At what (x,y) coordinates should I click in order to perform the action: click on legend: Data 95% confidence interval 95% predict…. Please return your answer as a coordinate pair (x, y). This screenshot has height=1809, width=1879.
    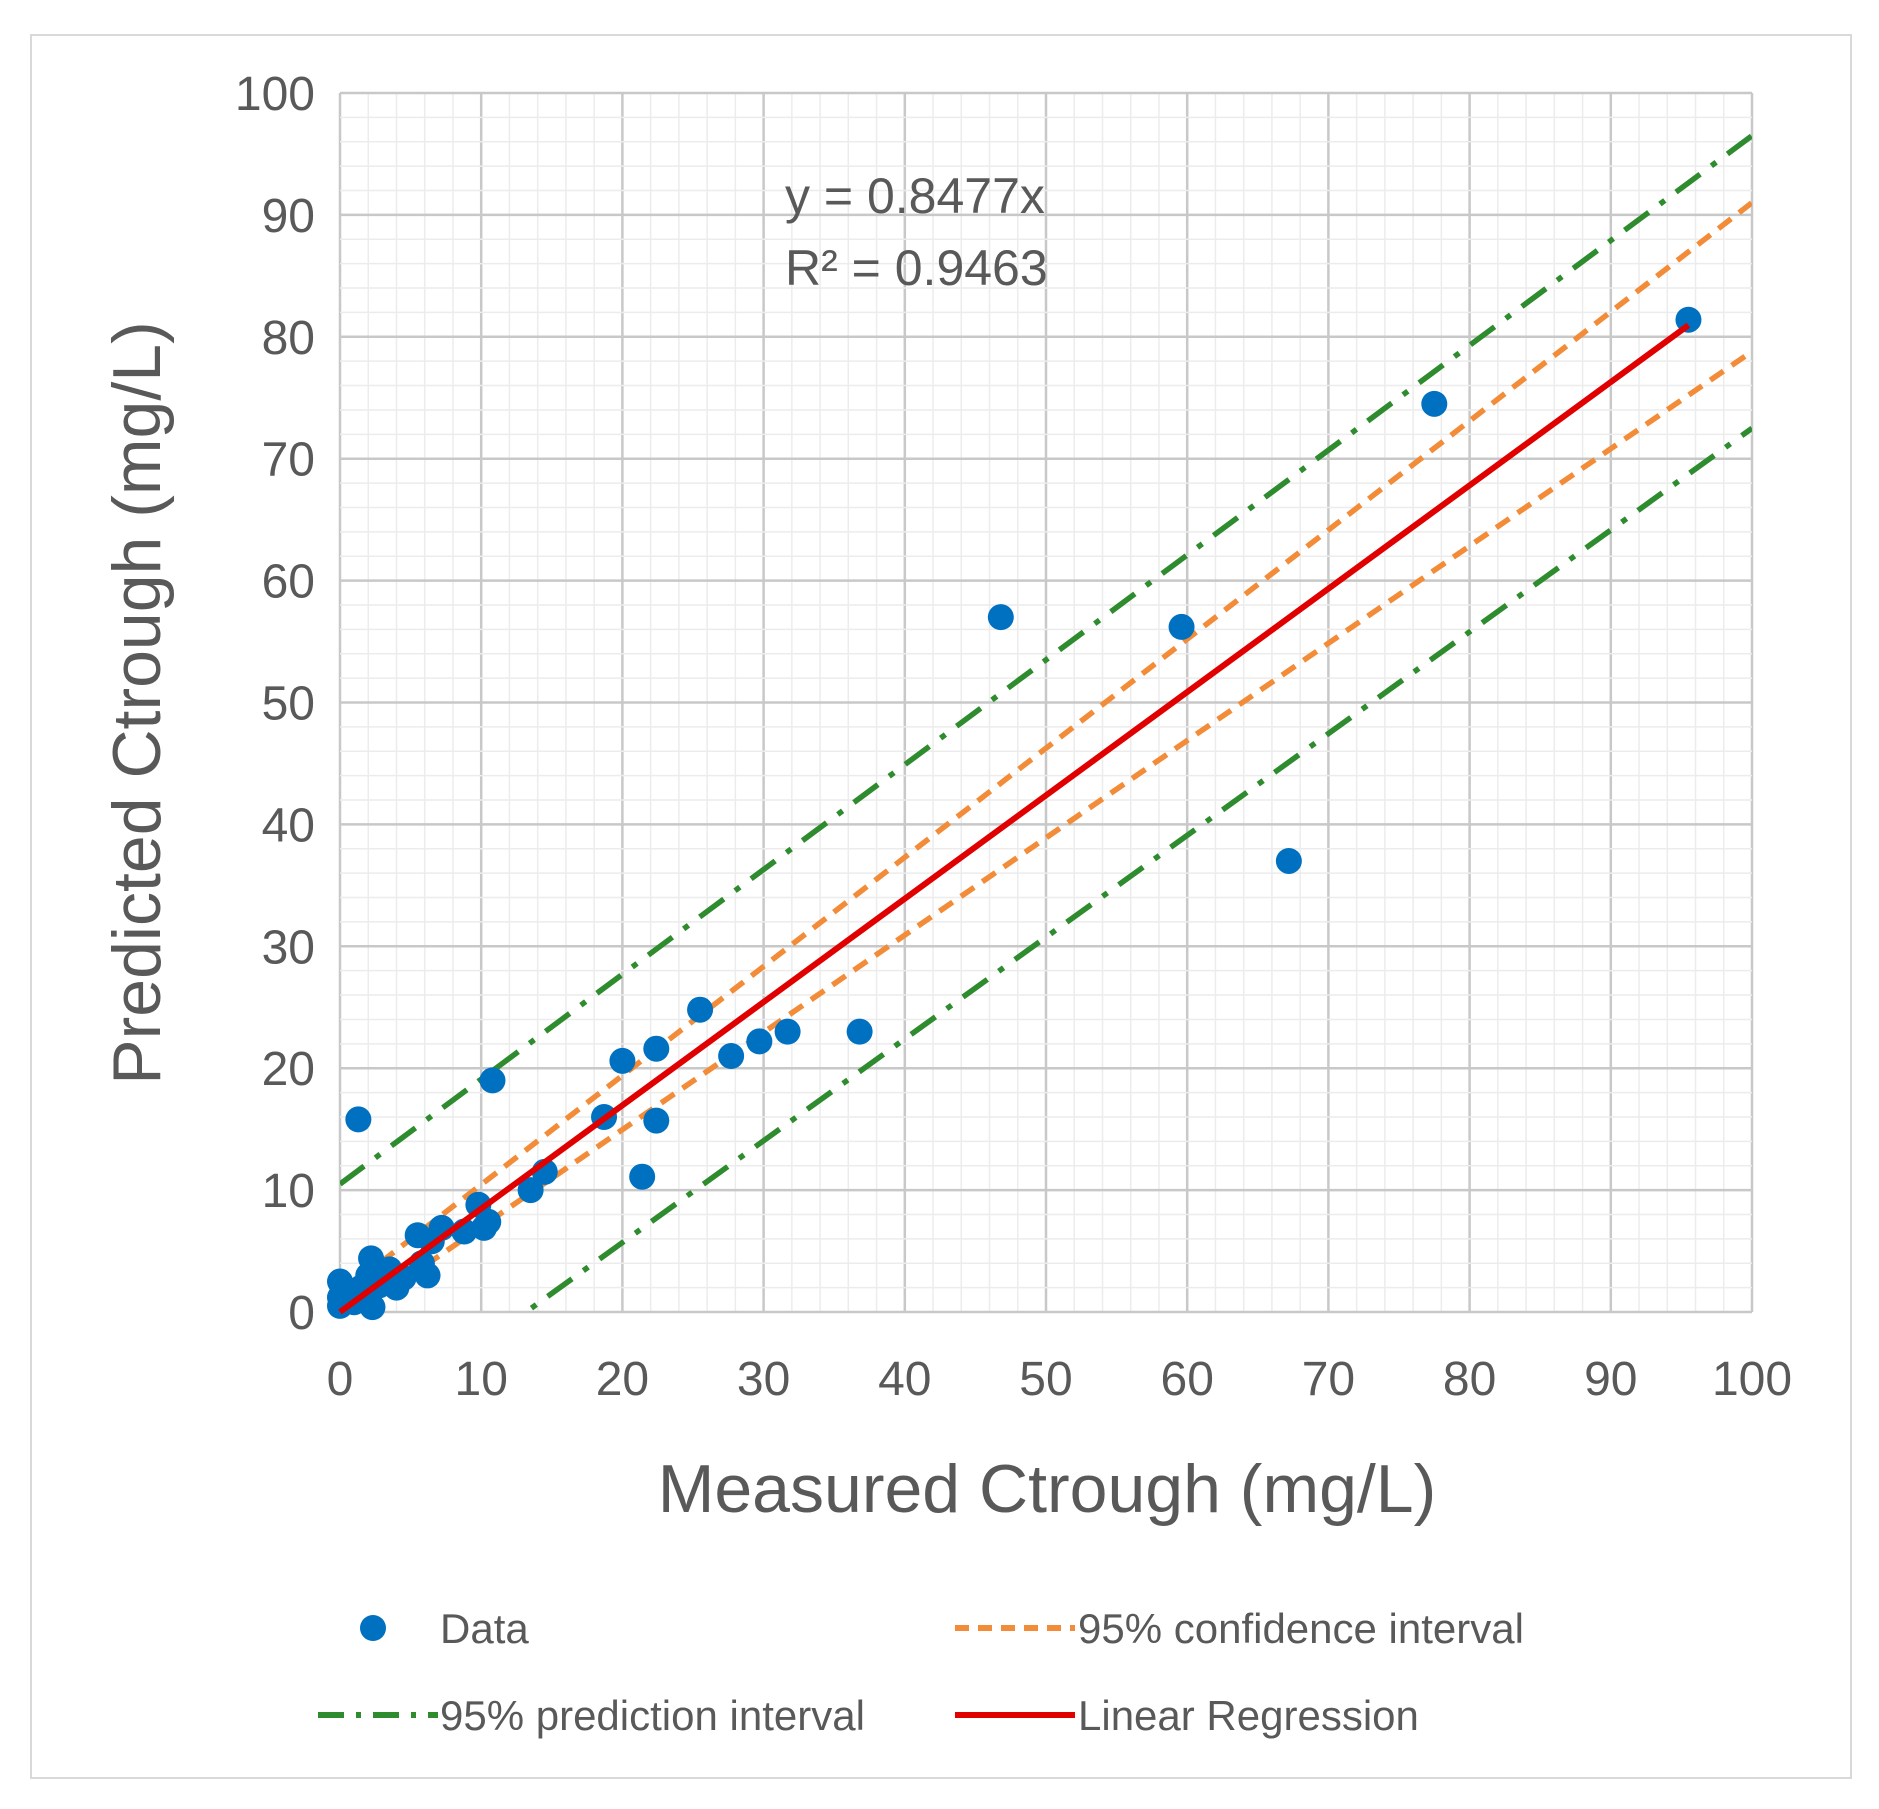
    Looking at the image, I should click on (921, 1672).